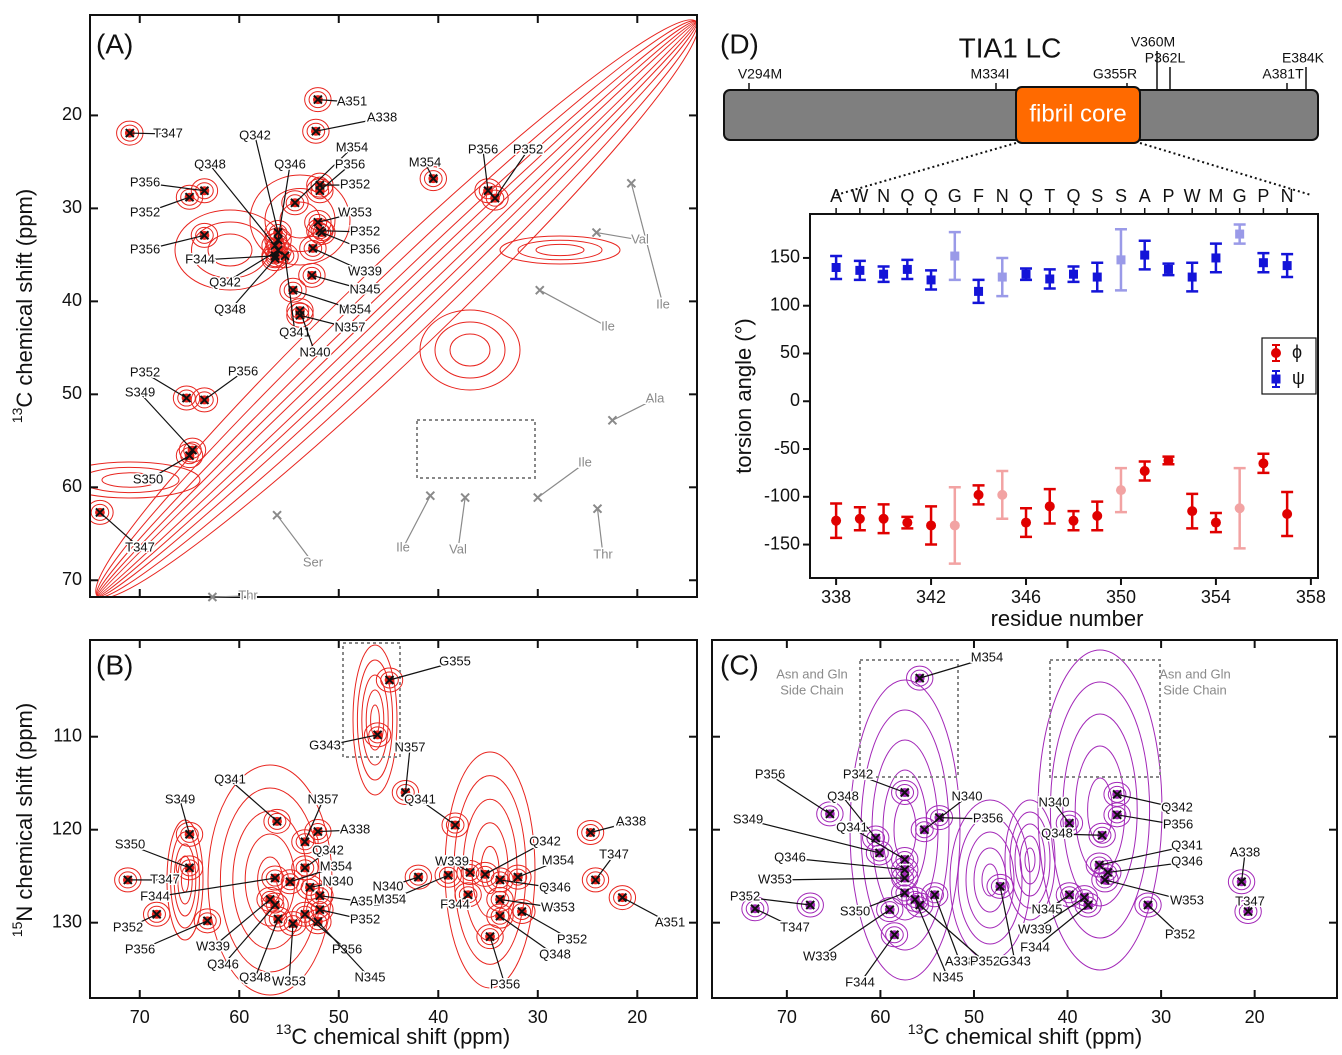 This screenshot has width=1342, height=1055. Describe the element at coordinates (1165, 58) in the screenshot. I see `mutation-label: P362L` at that location.